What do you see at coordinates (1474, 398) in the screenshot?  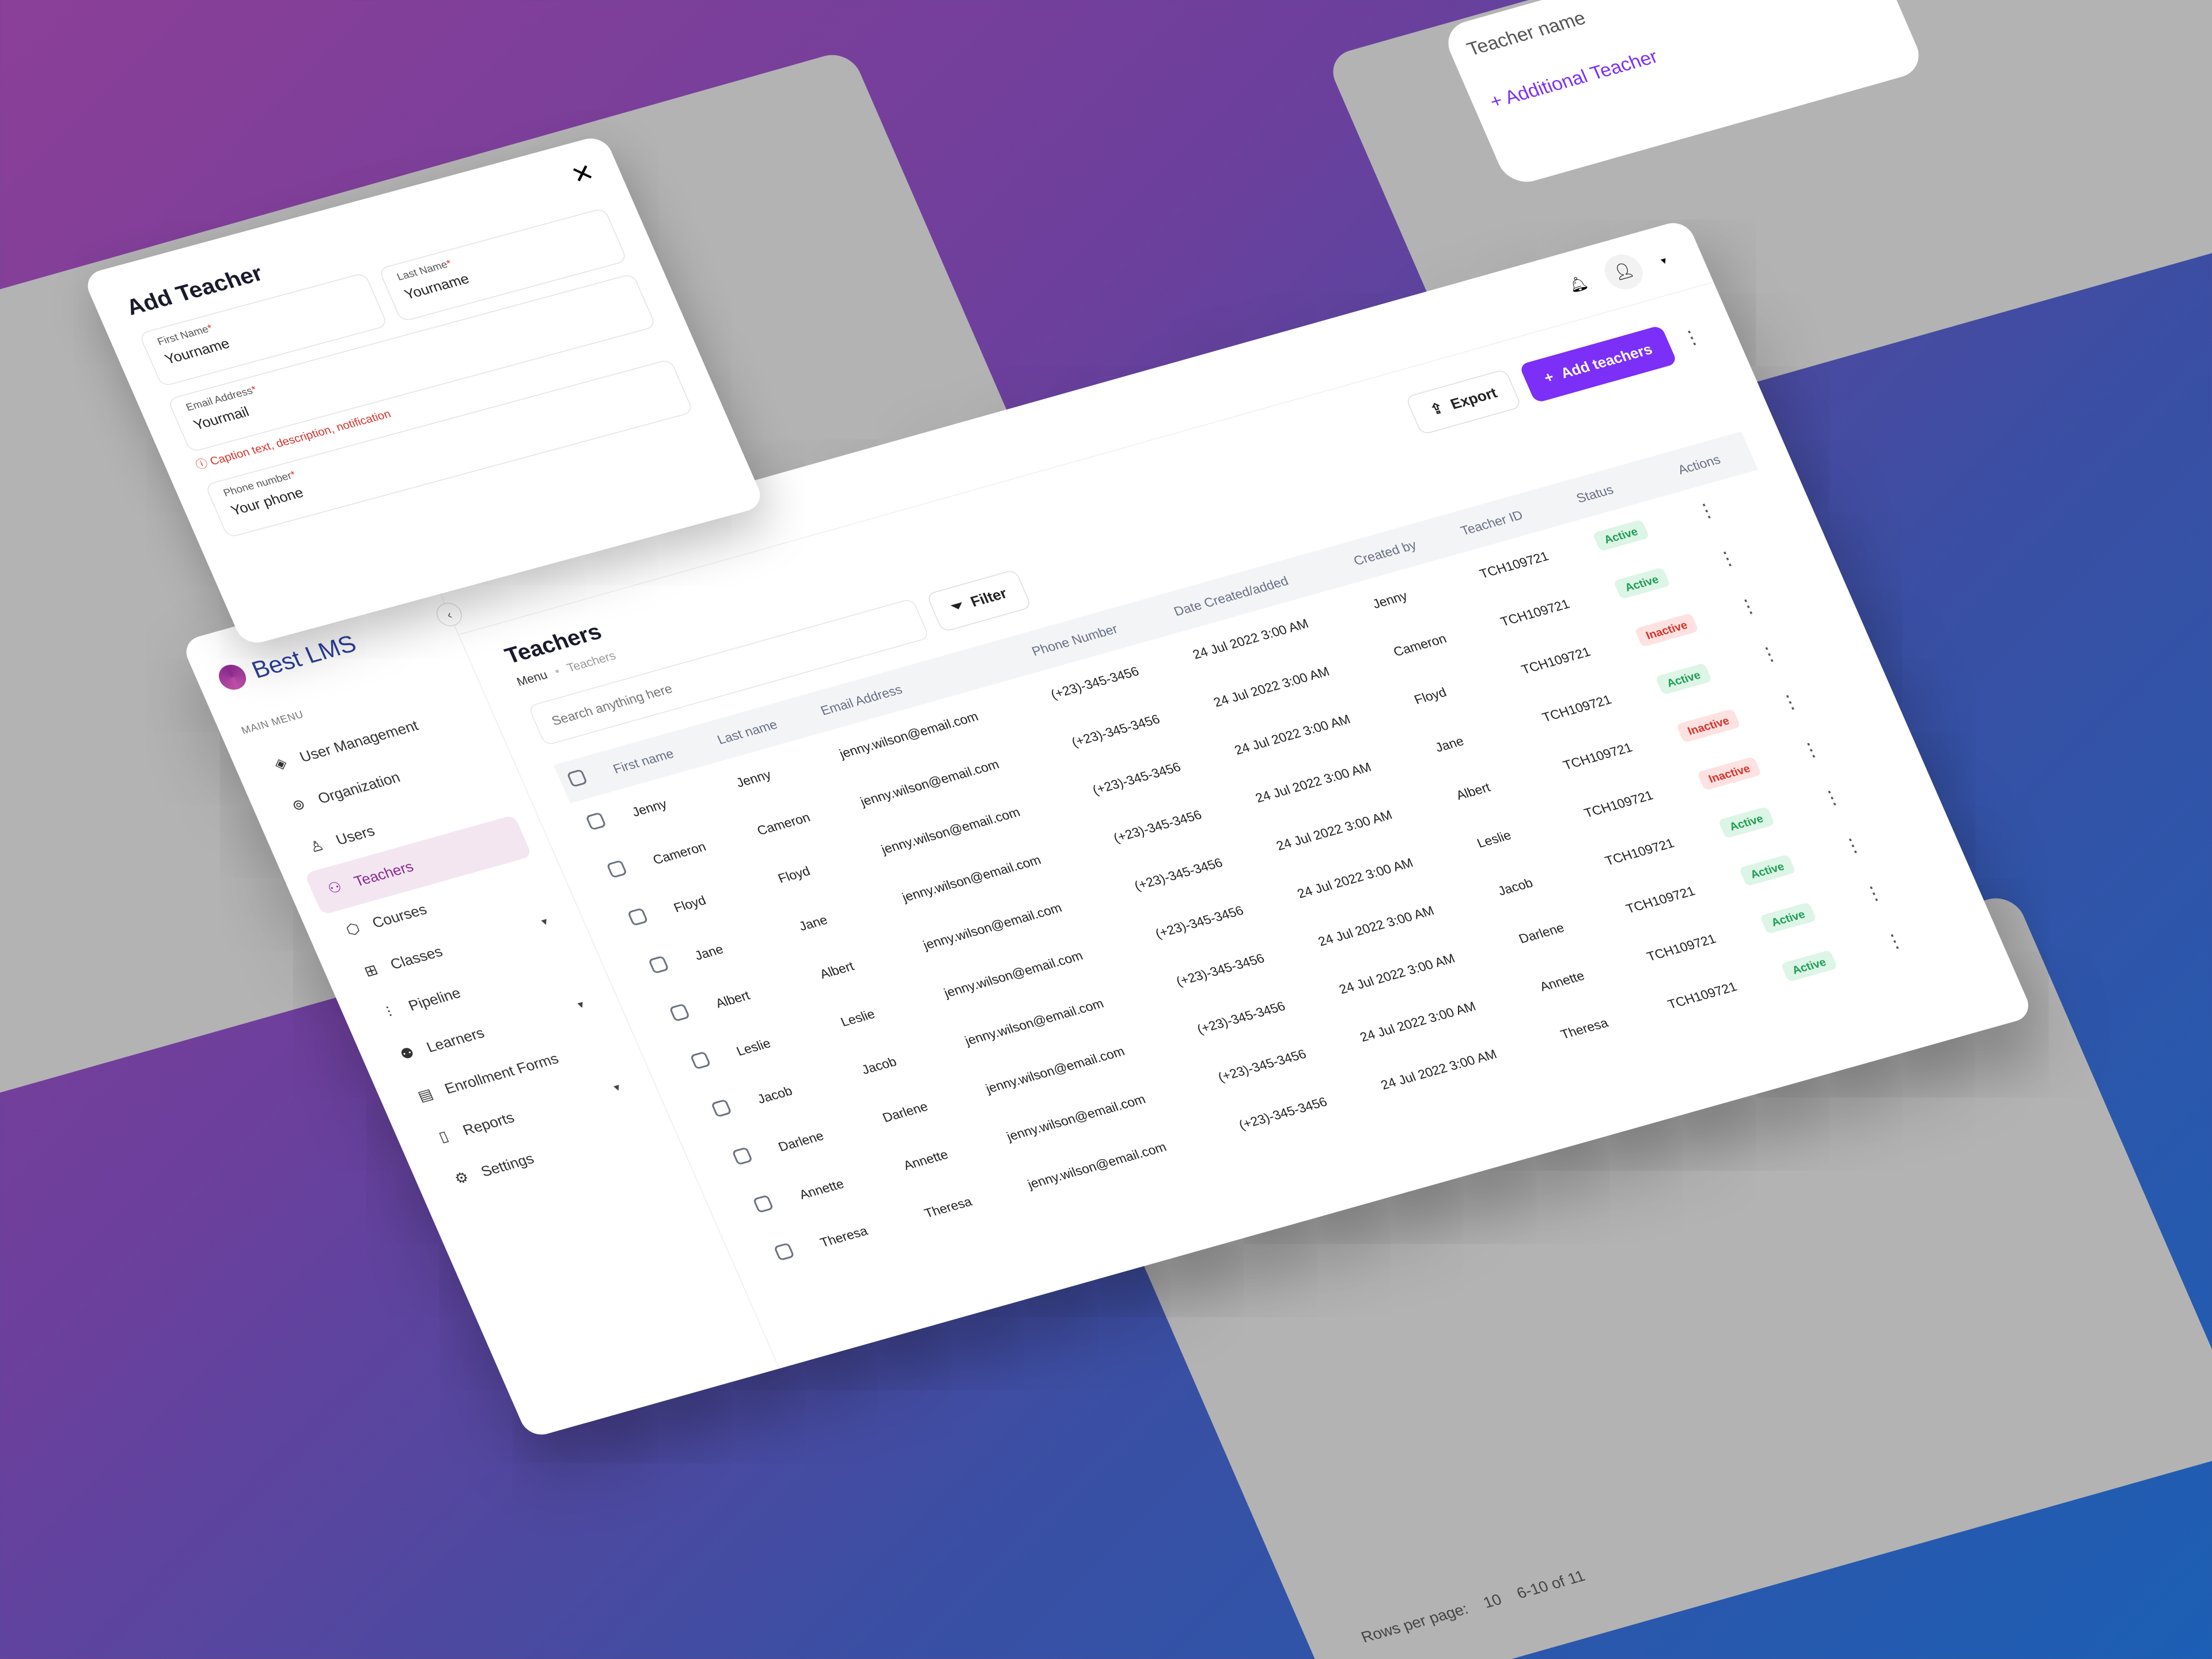 I see `export-label: Export` at bounding box center [1474, 398].